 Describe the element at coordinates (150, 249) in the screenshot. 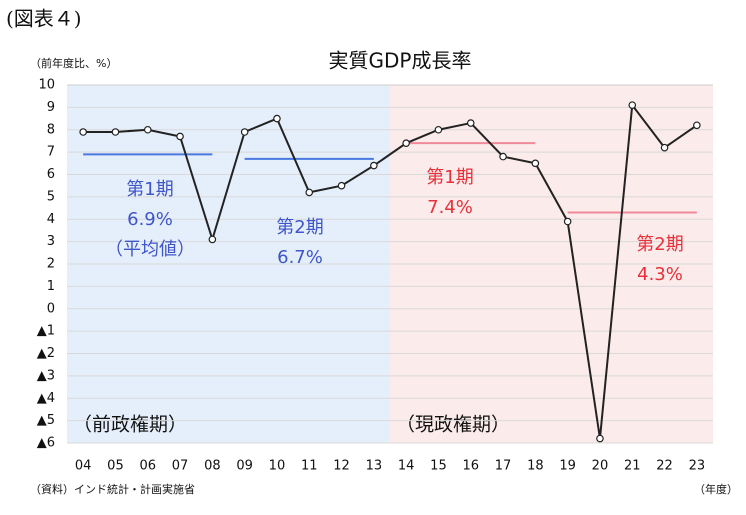

I see `average-note: （平均値）` at that location.